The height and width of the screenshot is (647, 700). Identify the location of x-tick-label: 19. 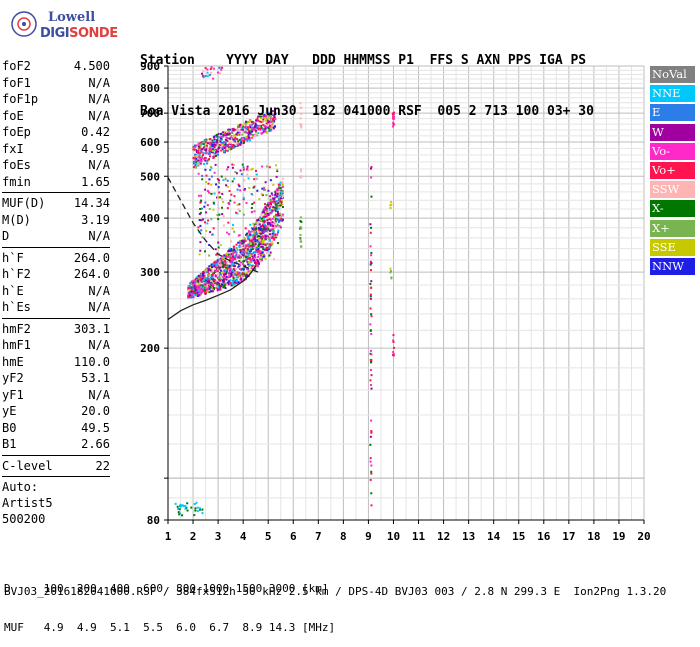
(618, 536).